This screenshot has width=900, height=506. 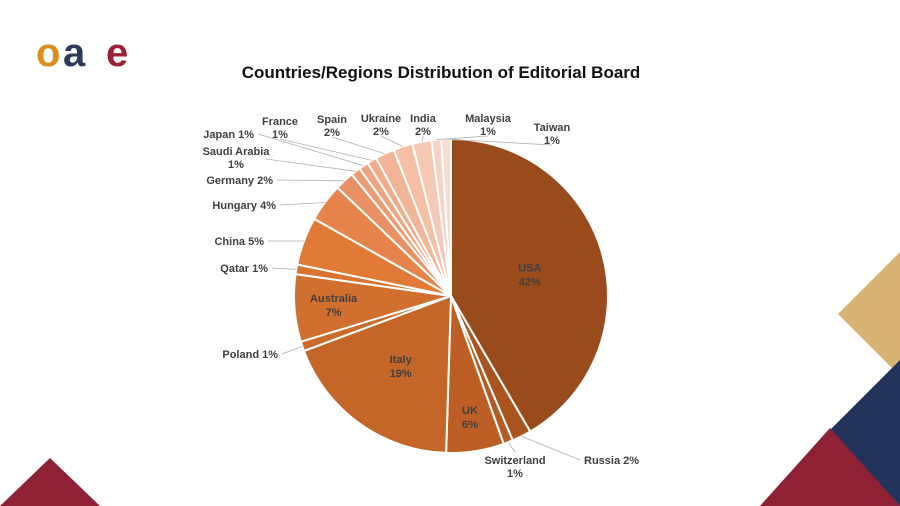 I want to click on slice-name-france: France, so click(x=280, y=122).